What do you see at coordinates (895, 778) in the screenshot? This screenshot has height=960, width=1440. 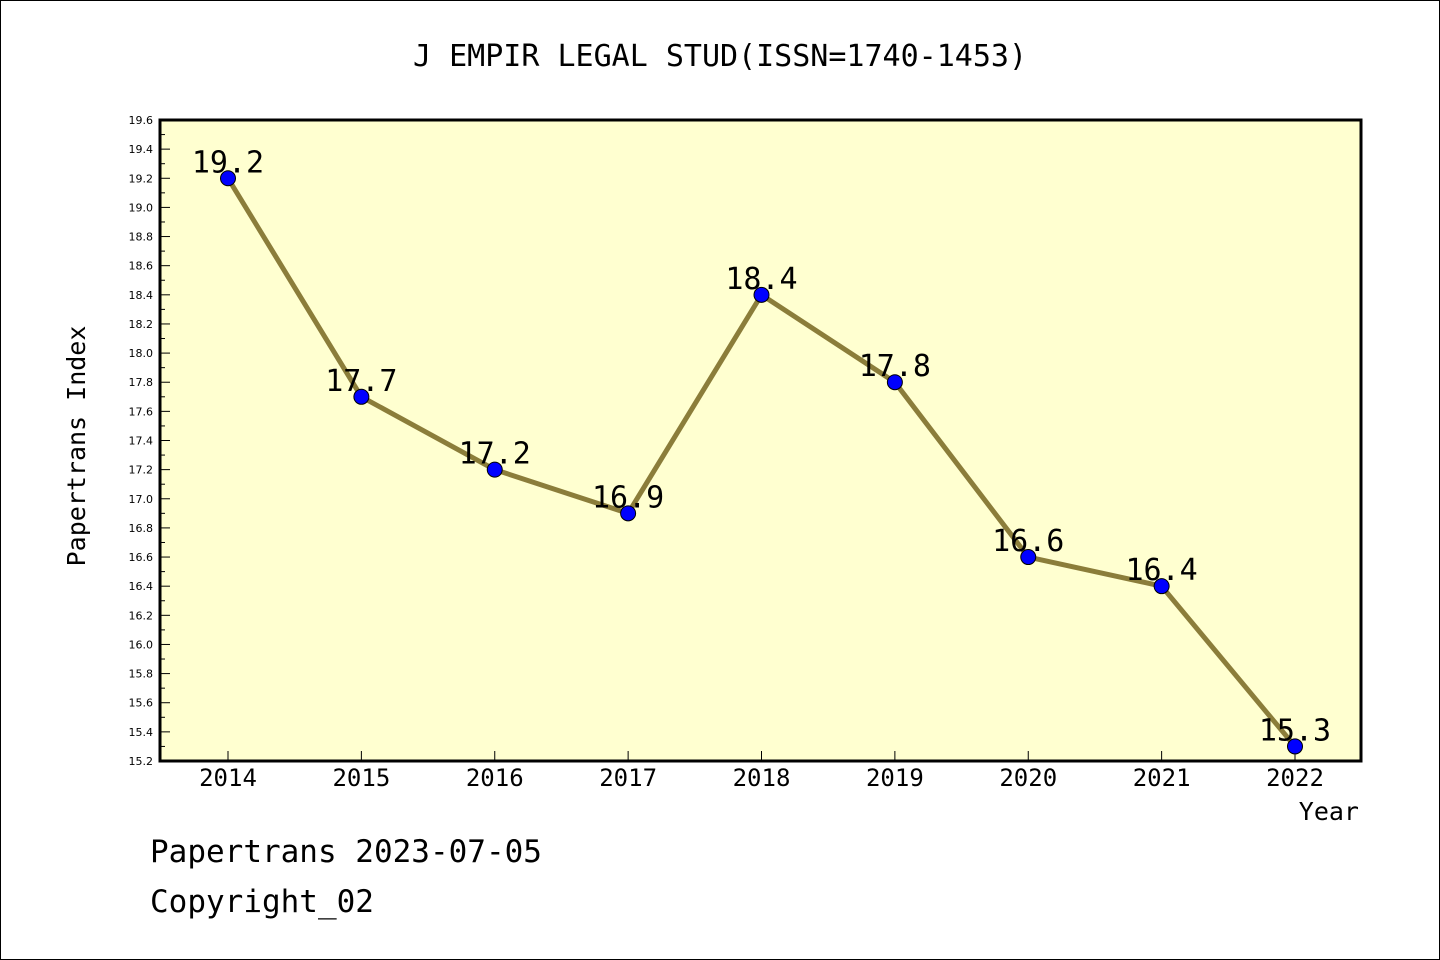 I see `x-tick-label: 2019` at bounding box center [895, 778].